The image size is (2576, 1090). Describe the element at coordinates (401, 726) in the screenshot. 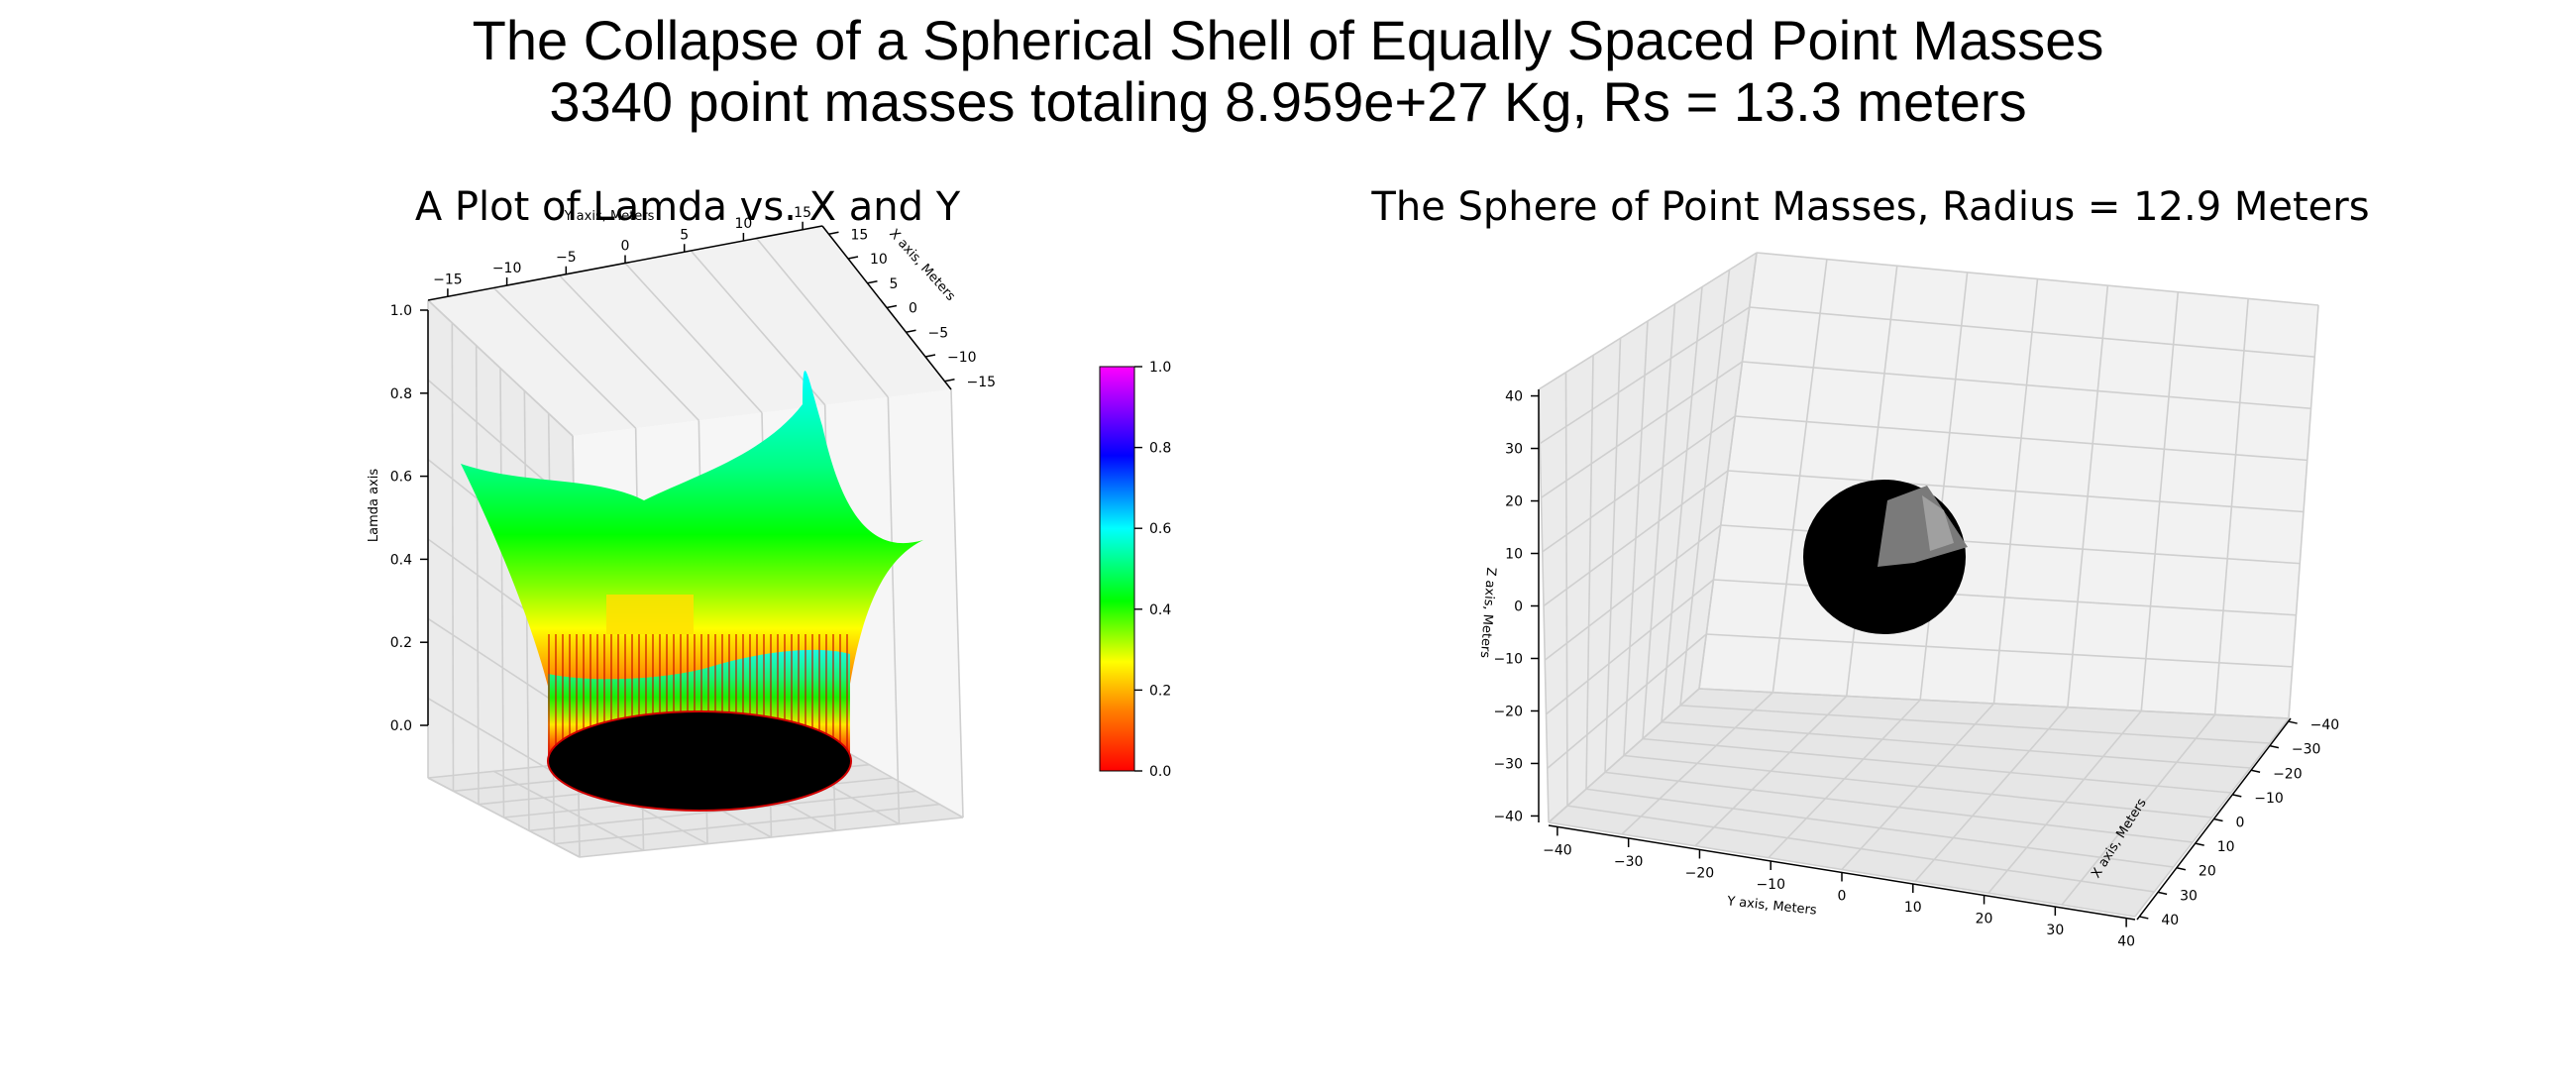

I see `lamda-z-axis-tick-label: 0.0` at that location.